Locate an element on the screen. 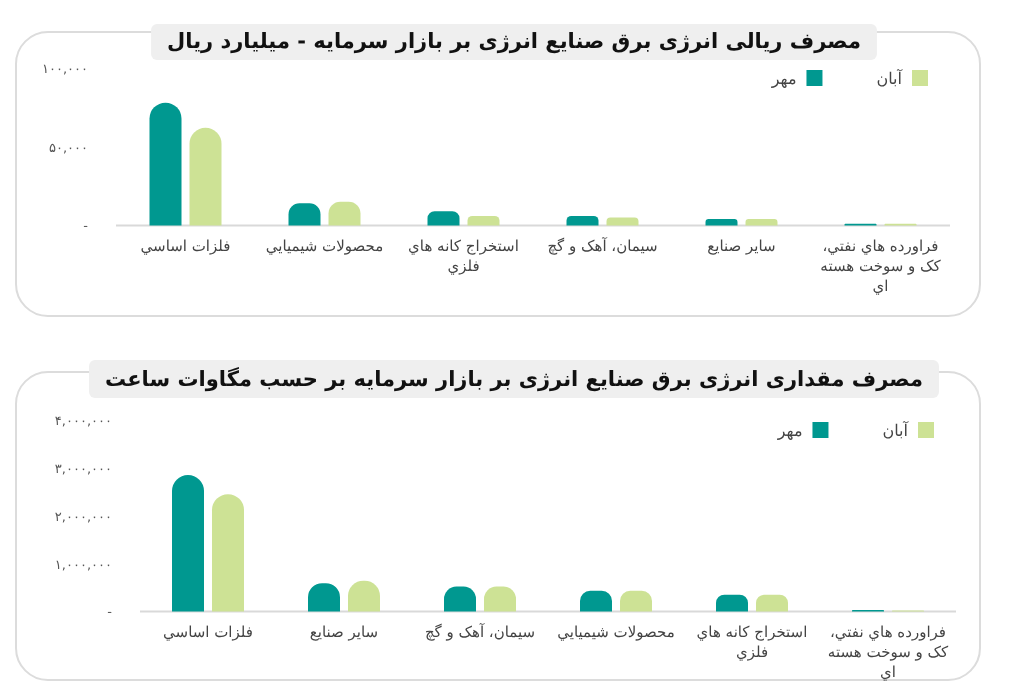 This screenshot has height=692, width=1014. chart-title: مصرف ریالی انرژی برق صنایع انرژی بر بازار سرمایه - میلیارد ریال is located at coordinates (514, 42).